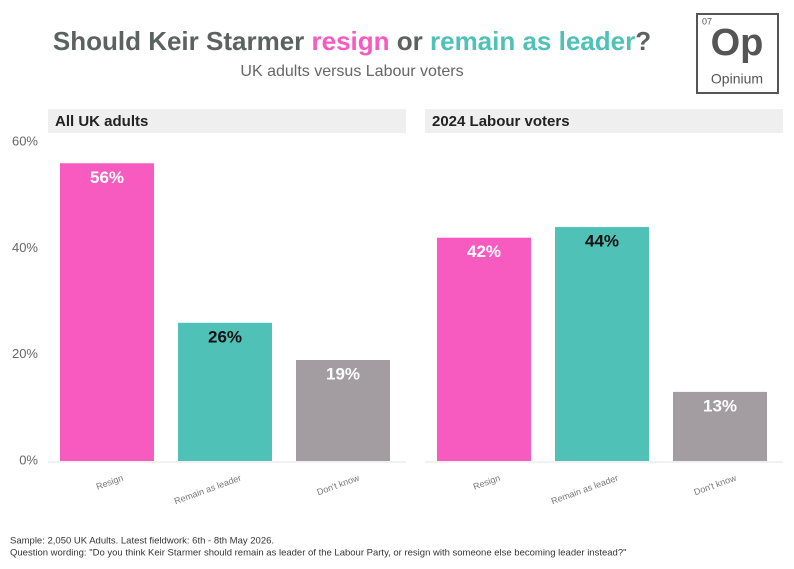  What do you see at coordinates (720, 405) in the screenshot?
I see `value-label: 13%` at bounding box center [720, 405].